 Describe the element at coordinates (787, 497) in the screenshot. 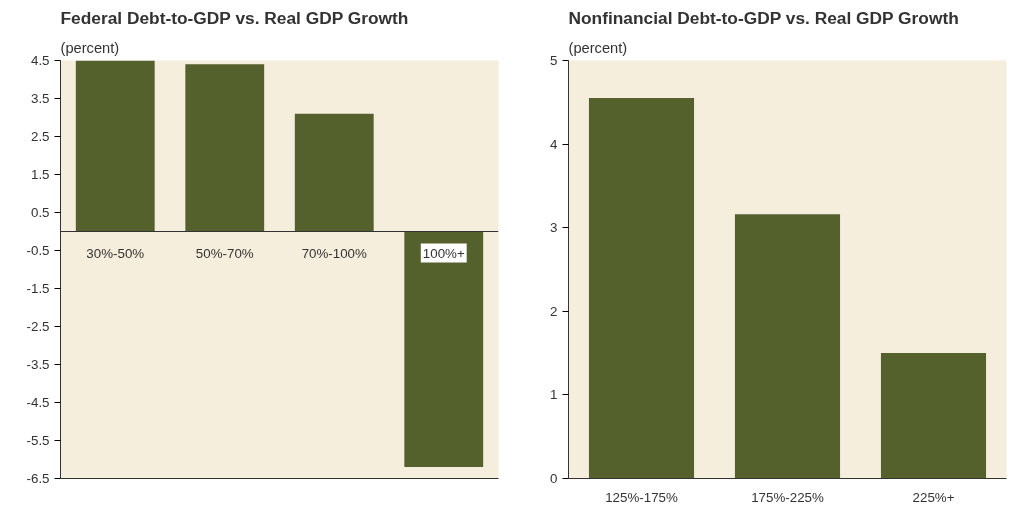

I see `x-tick-label: 175%-225%` at that location.